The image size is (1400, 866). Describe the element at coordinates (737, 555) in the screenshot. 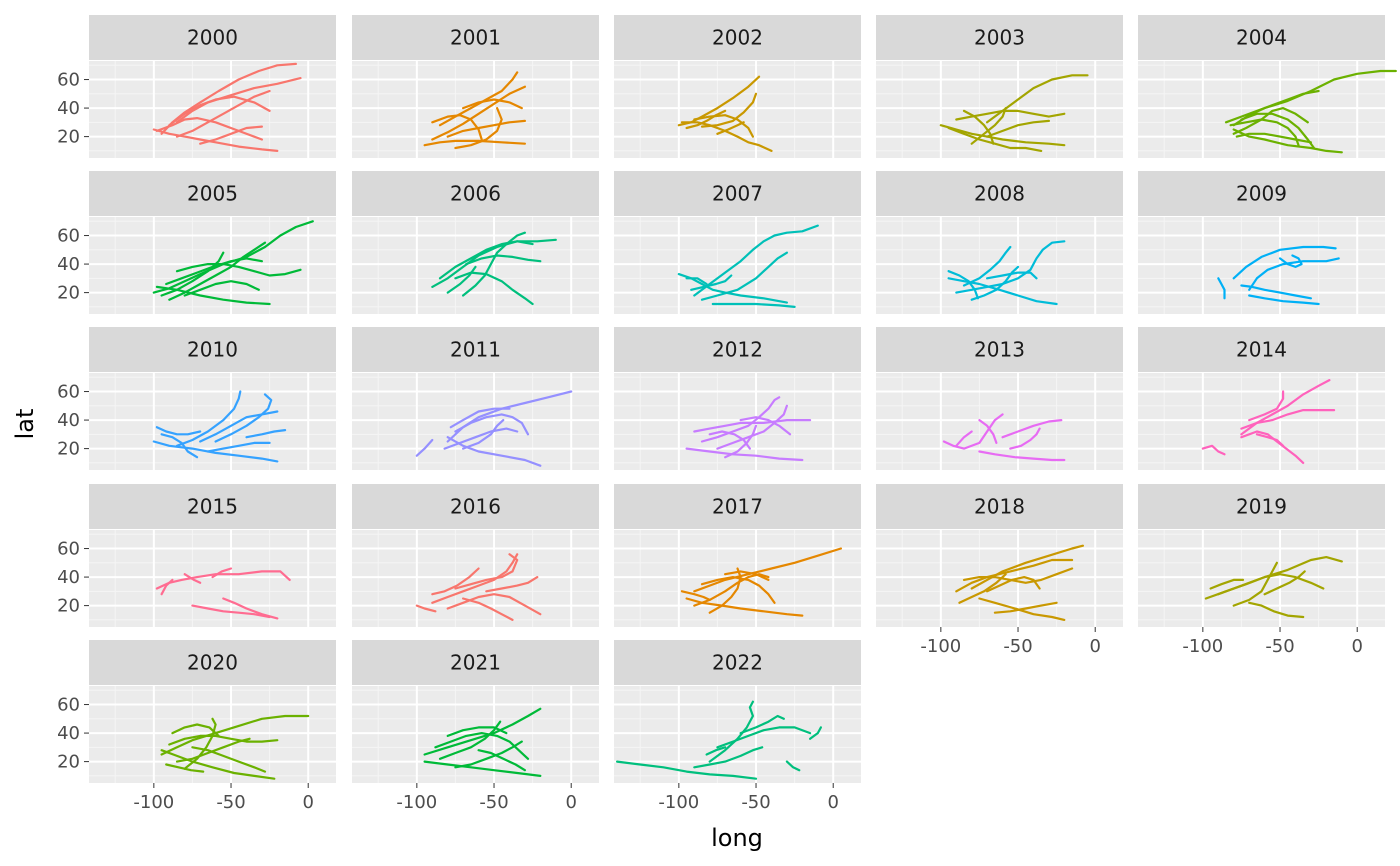

I see `facet-panel-2017: 2017` at that location.